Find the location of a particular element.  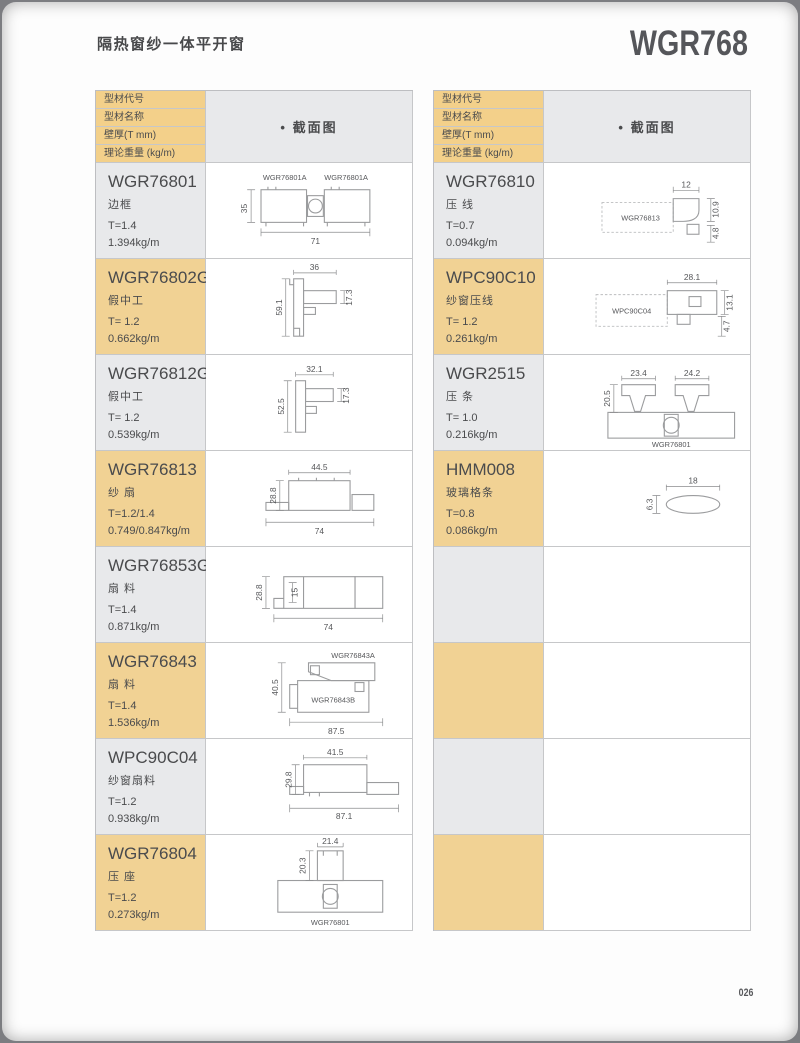

cross-section-diagram: 21.4 20.3 WGR76801 is located at coordinates (330, 881).